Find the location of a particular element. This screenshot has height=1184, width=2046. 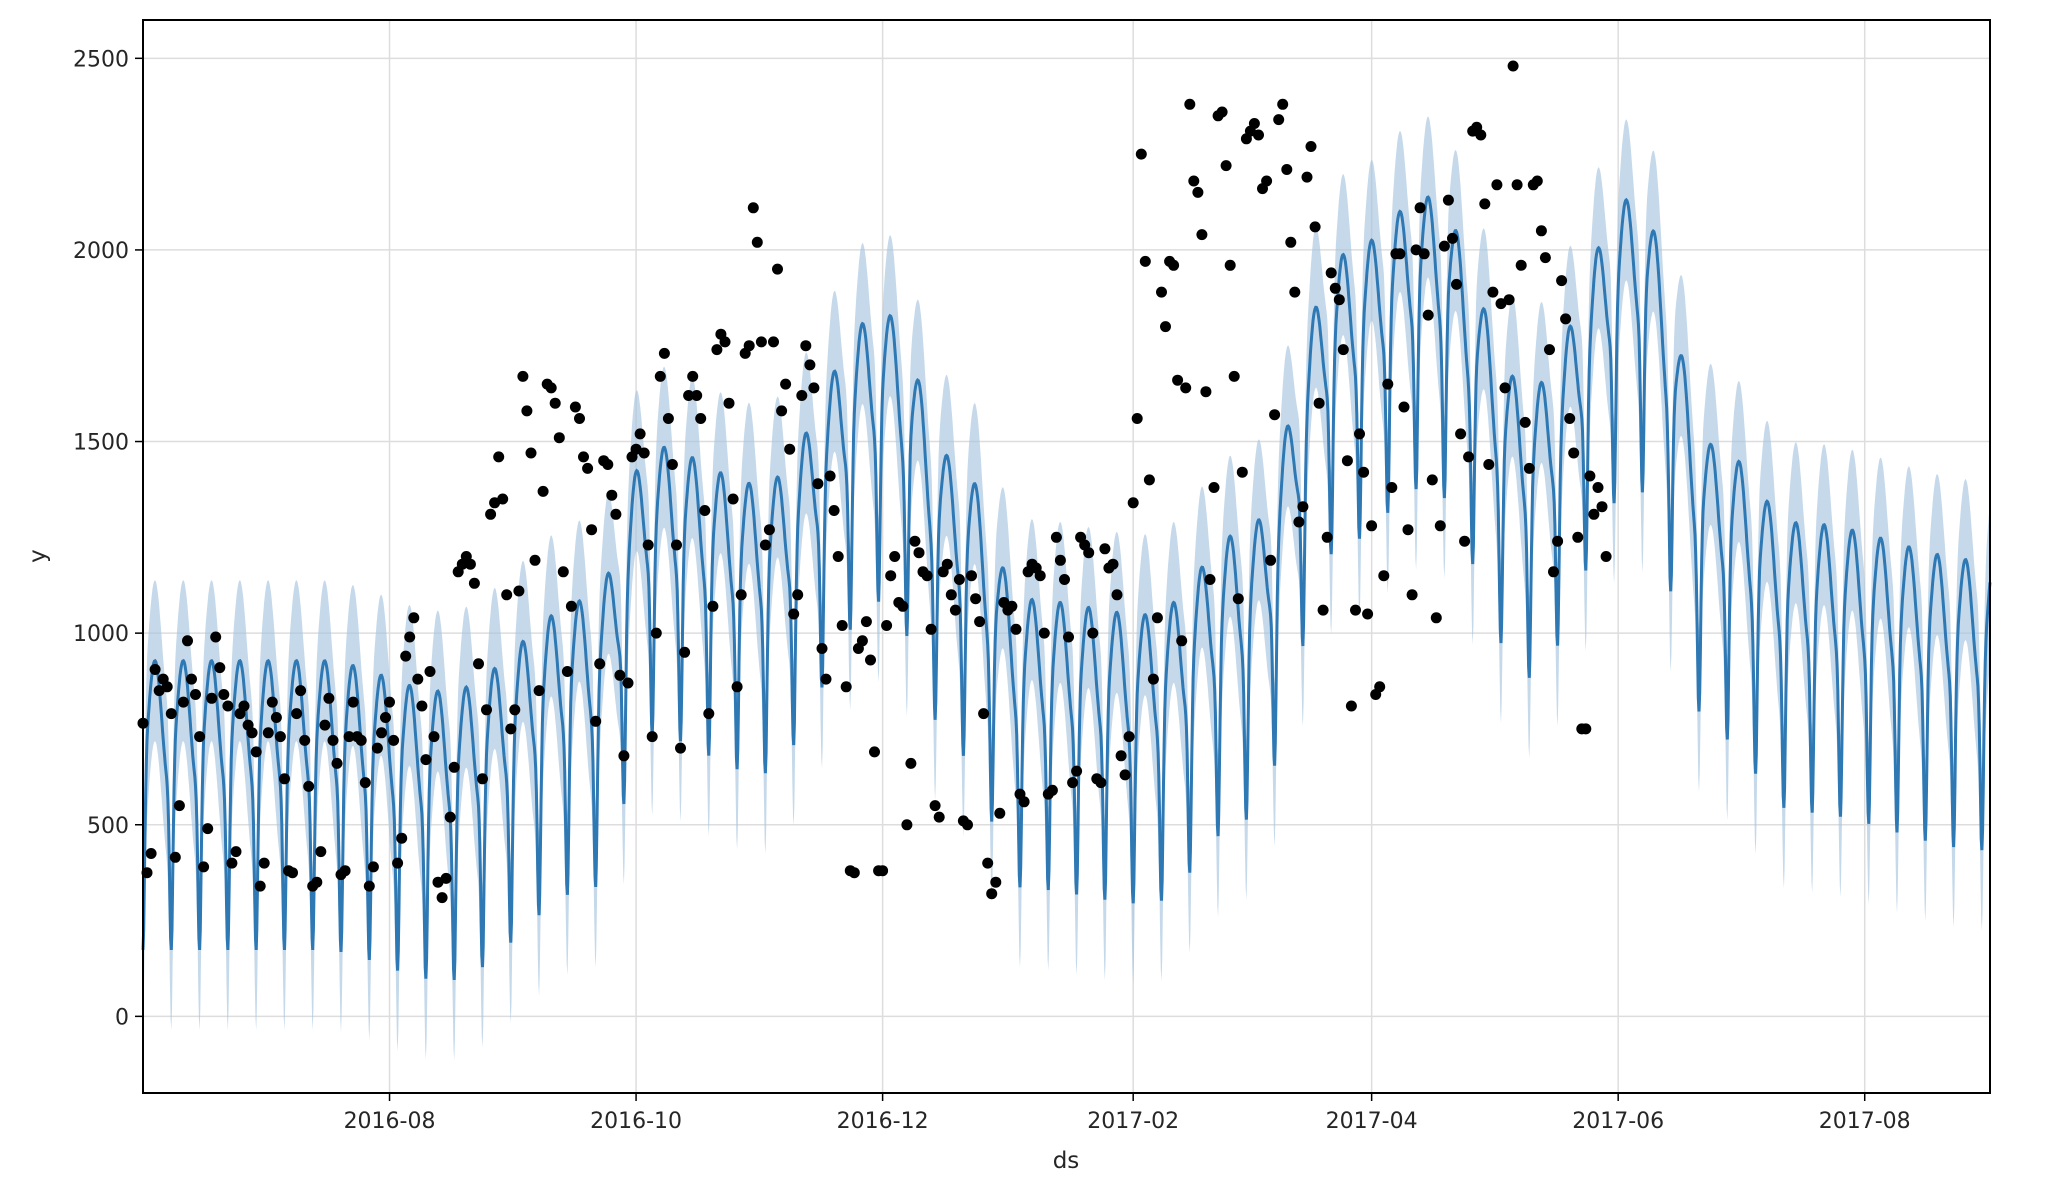

x-tick-label: 2016-12 is located at coordinates (883, 1121).